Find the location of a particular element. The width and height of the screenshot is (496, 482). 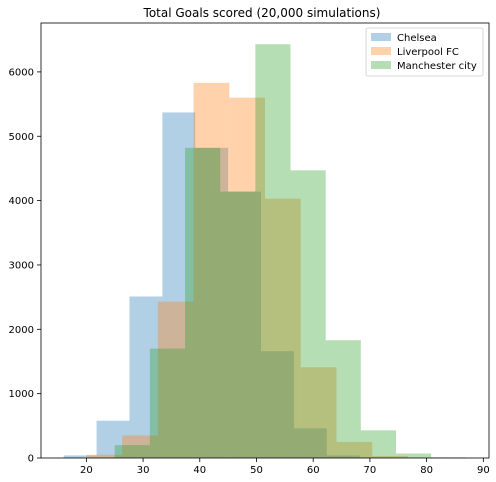

x-tick-label: 90 is located at coordinates (483, 470).